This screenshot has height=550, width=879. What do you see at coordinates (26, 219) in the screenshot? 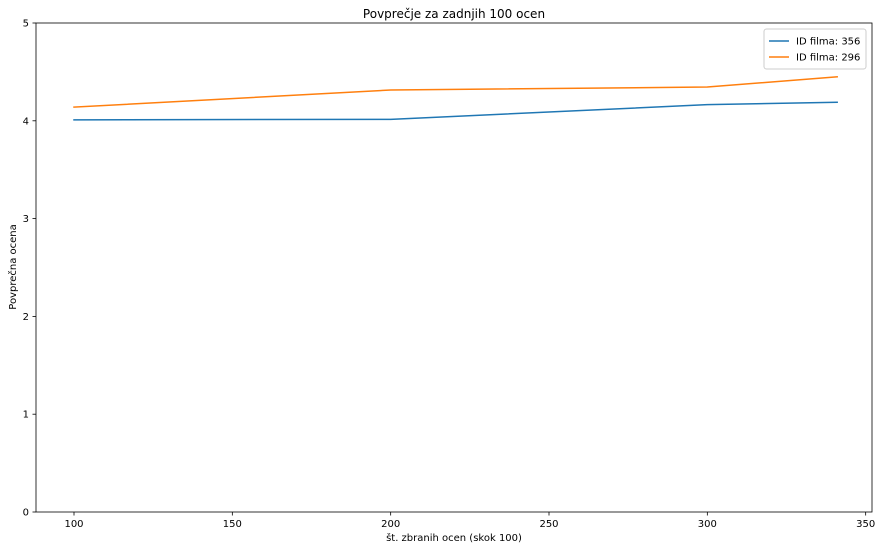
I see `y-tick-label: 3` at bounding box center [26, 219].